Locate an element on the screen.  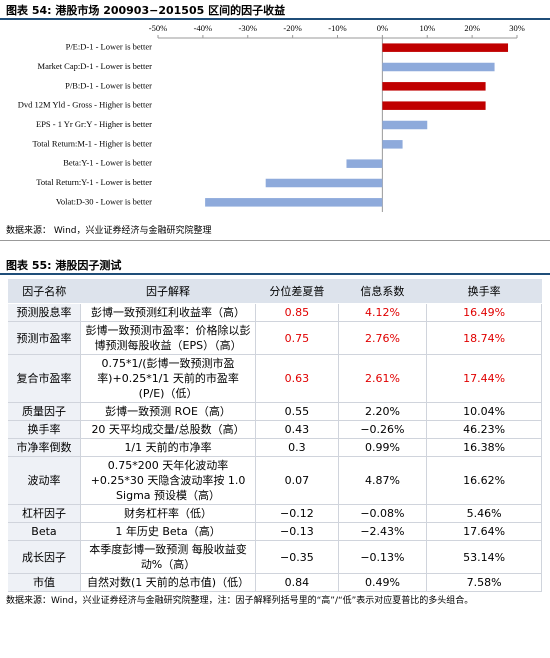
table-cell: 0.85 is located at coordinates (297, 312).